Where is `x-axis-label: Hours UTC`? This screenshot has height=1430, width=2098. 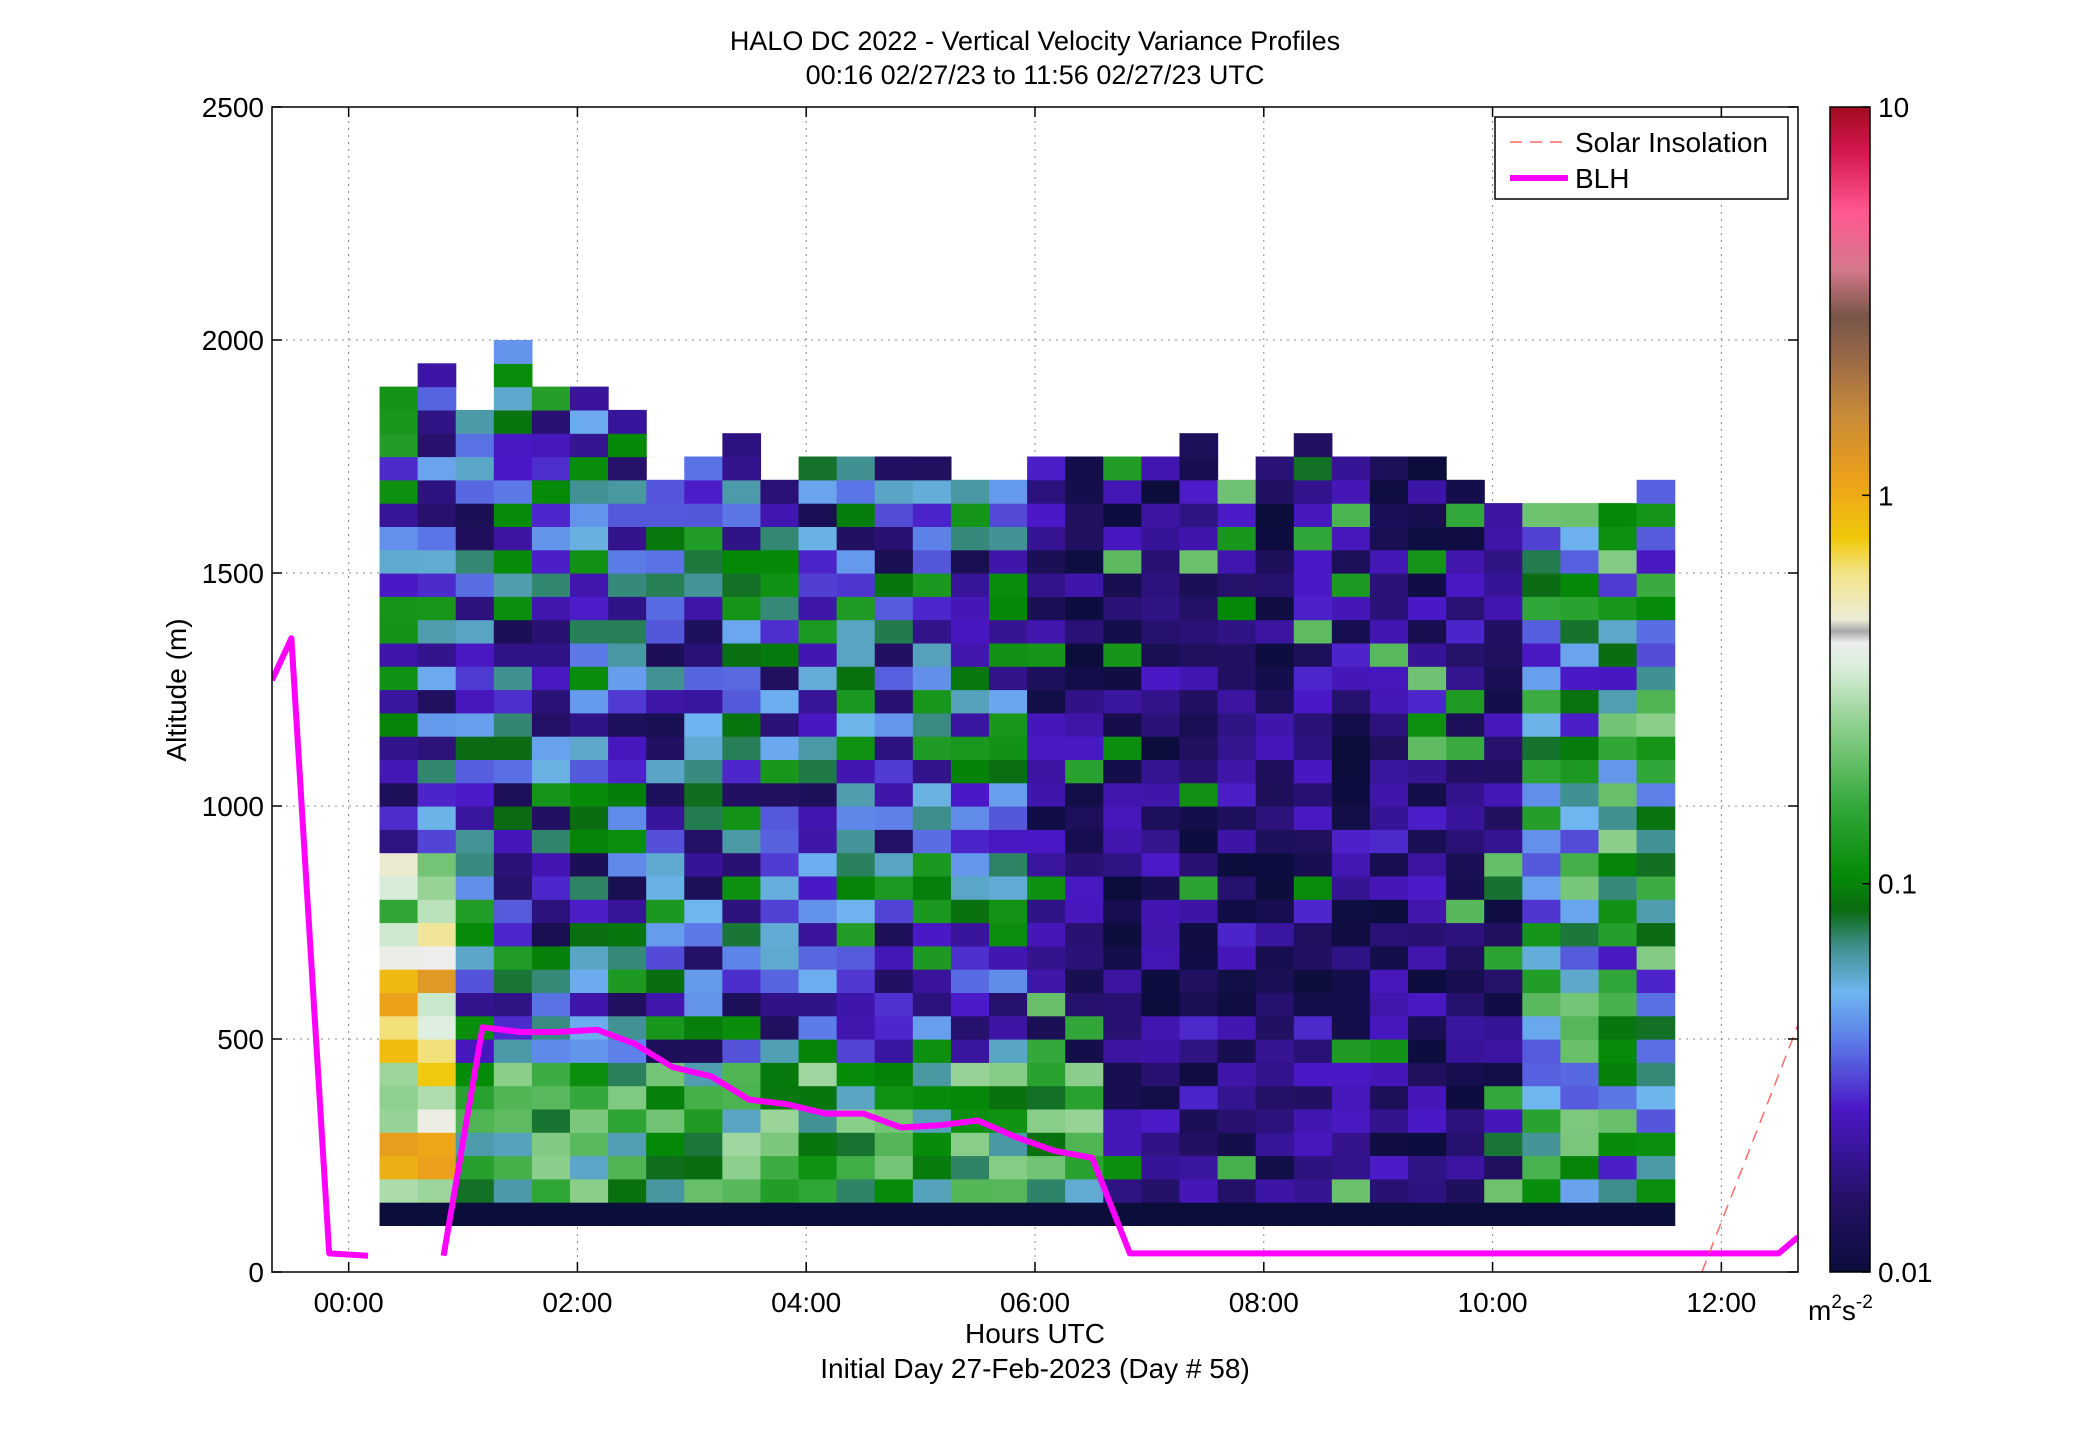
x-axis-label: Hours UTC is located at coordinates (1035, 1333).